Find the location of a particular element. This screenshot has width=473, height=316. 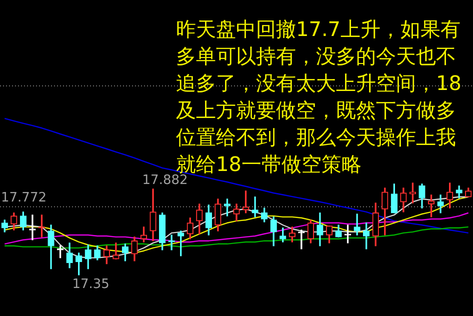

ref-line-label: 17.772 is located at coordinates (23, 198).